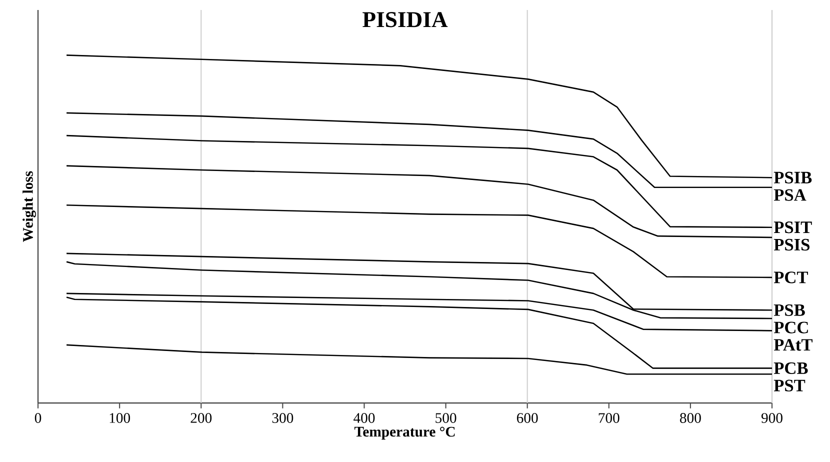  What do you see at coordinates (791, 328) in the screenshot?
I see `series-label: PCC` at bounding box center [791, 328].